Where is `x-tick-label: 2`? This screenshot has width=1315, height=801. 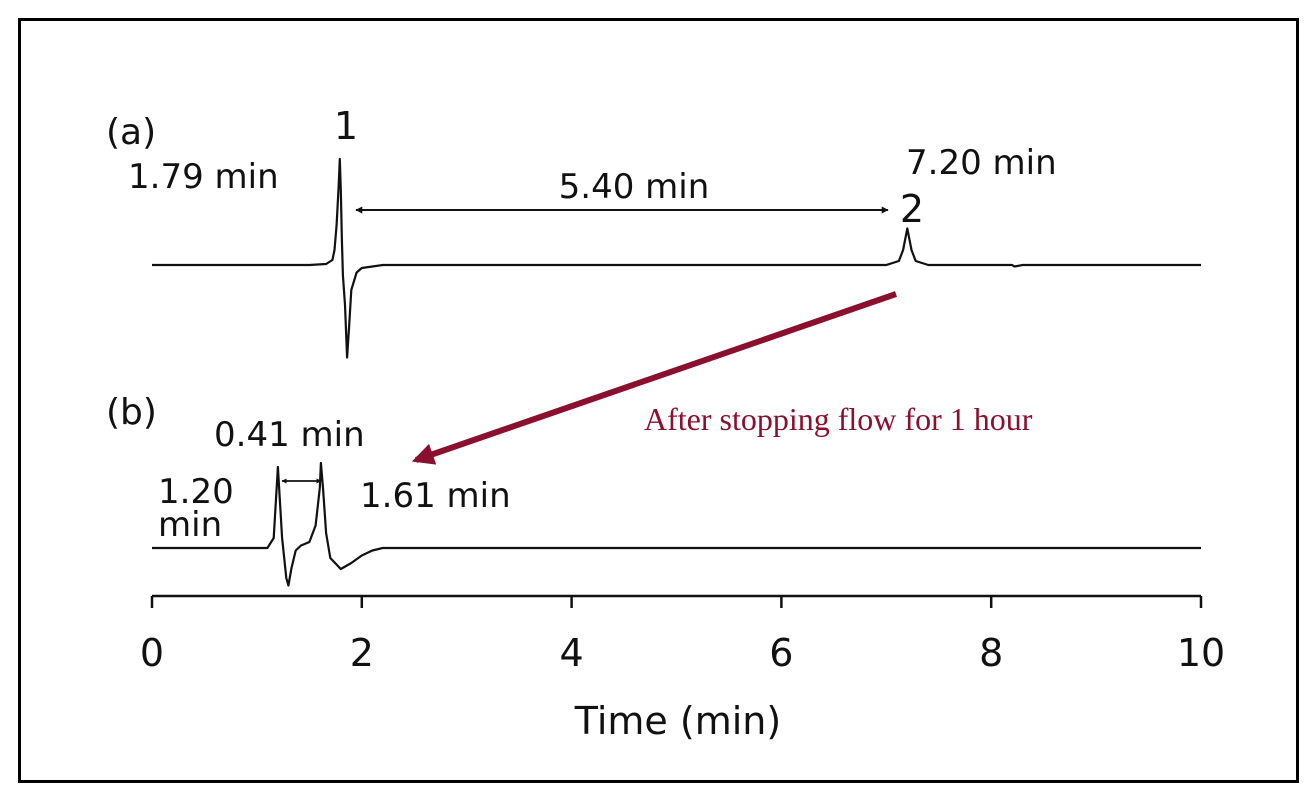
x-tick-label: 2 is located at coordinates (362, 653).